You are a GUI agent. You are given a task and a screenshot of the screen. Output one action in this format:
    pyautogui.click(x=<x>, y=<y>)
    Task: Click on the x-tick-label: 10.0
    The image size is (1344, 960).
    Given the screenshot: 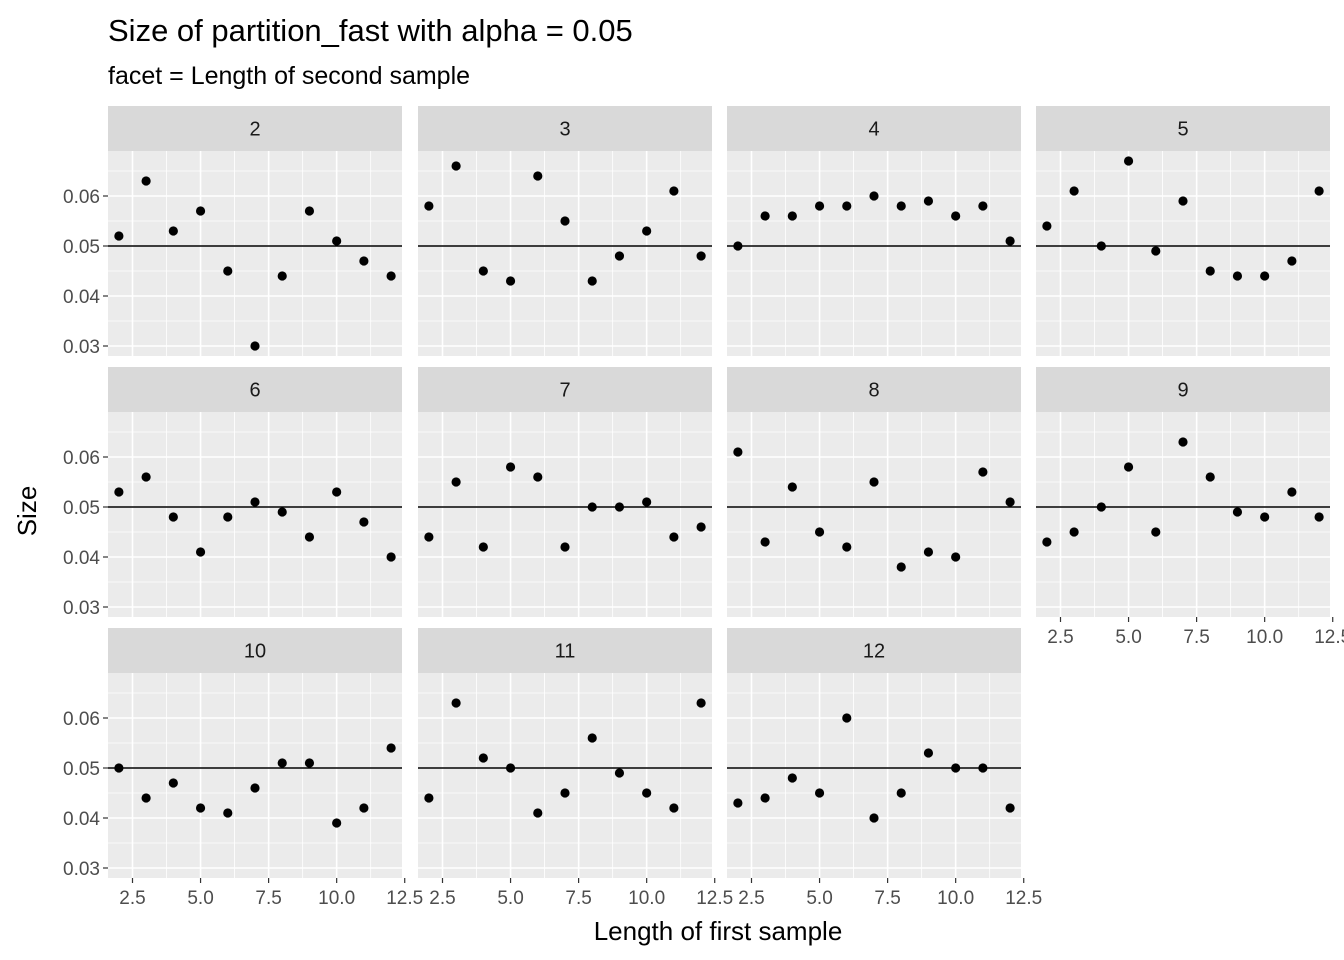 What is the action you would take?
    pyautogui.click(x=955, y=898)
    